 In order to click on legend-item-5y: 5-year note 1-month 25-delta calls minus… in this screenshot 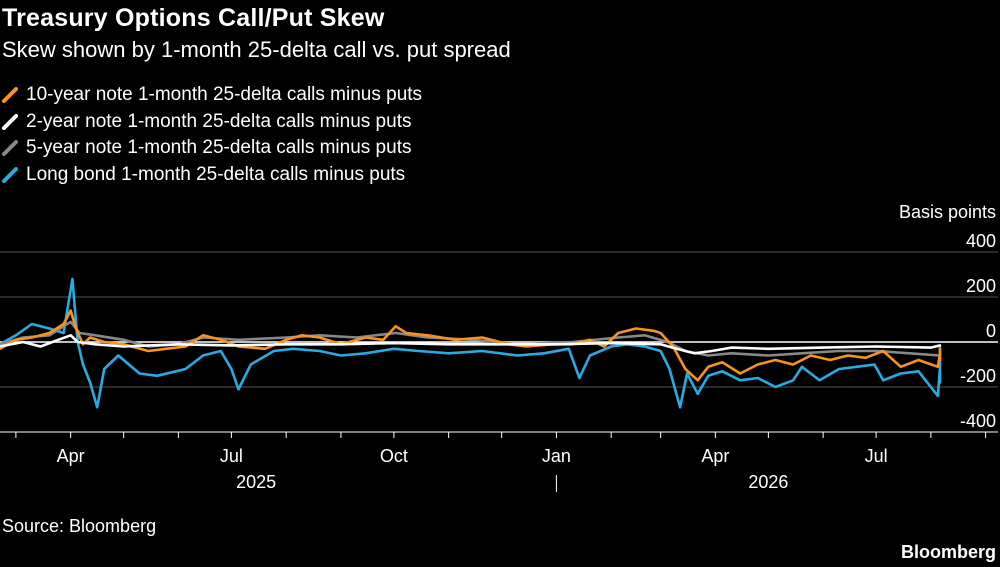, I will do `click(212, 148)`.